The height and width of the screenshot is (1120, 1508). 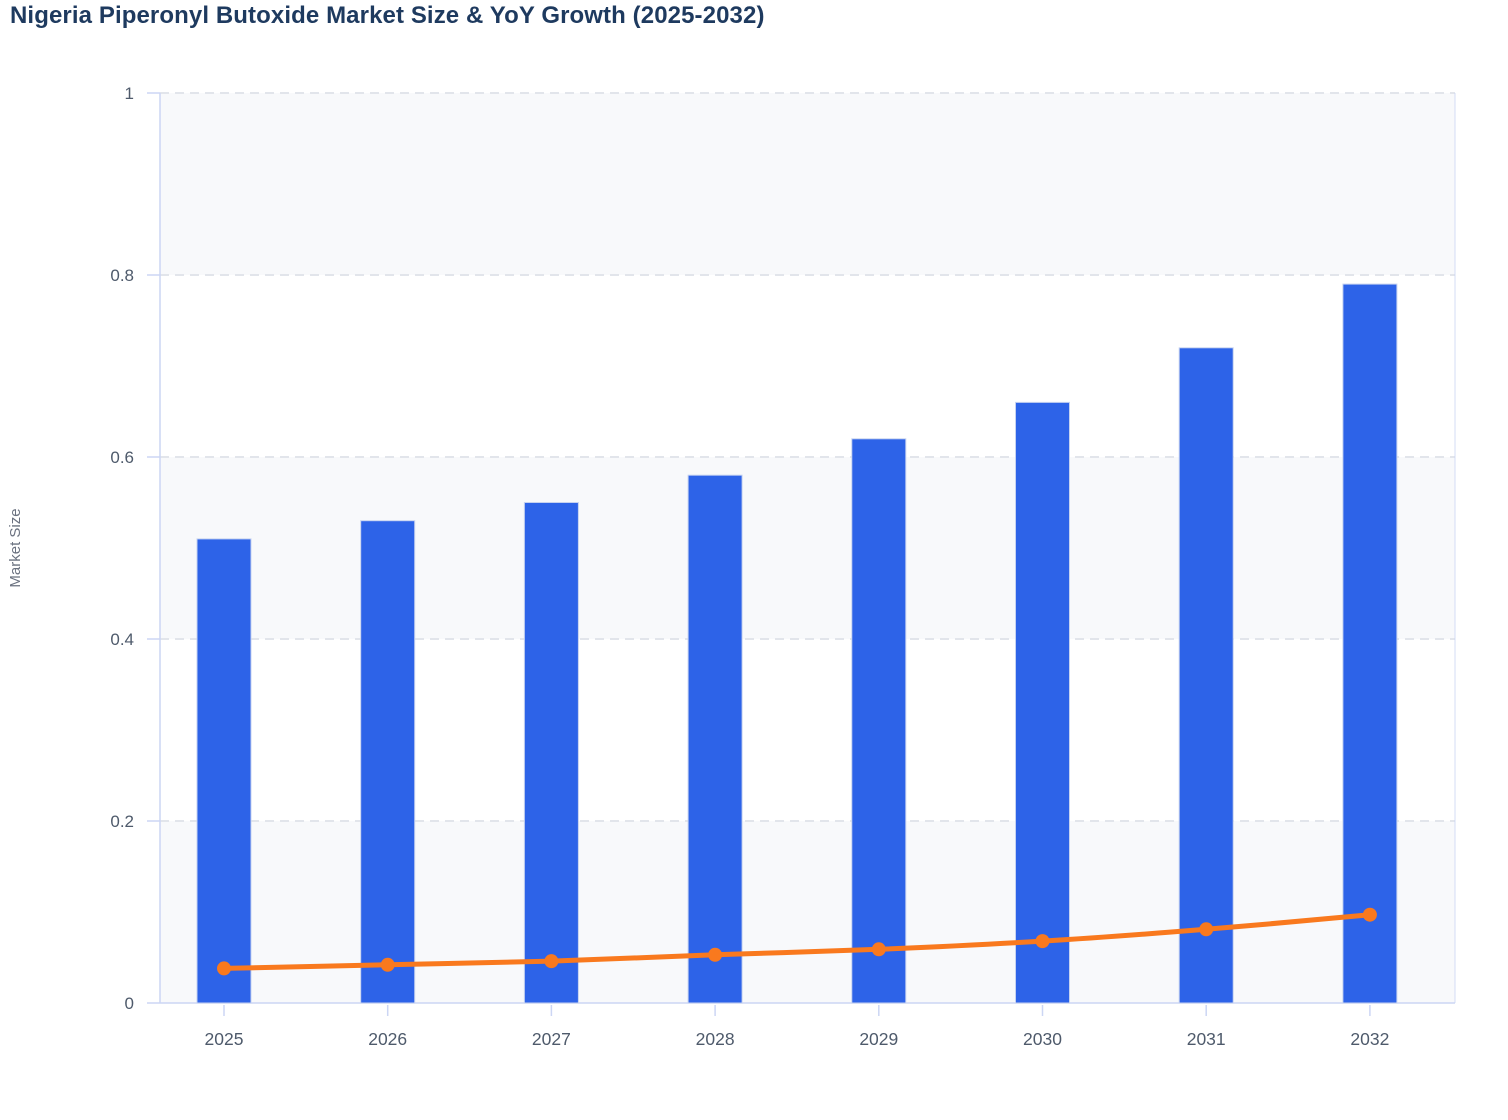 What do you see at coordinates (1206, 929) in the screenshot?
I see `line-point-2031` at bounding box center [1206, 929].